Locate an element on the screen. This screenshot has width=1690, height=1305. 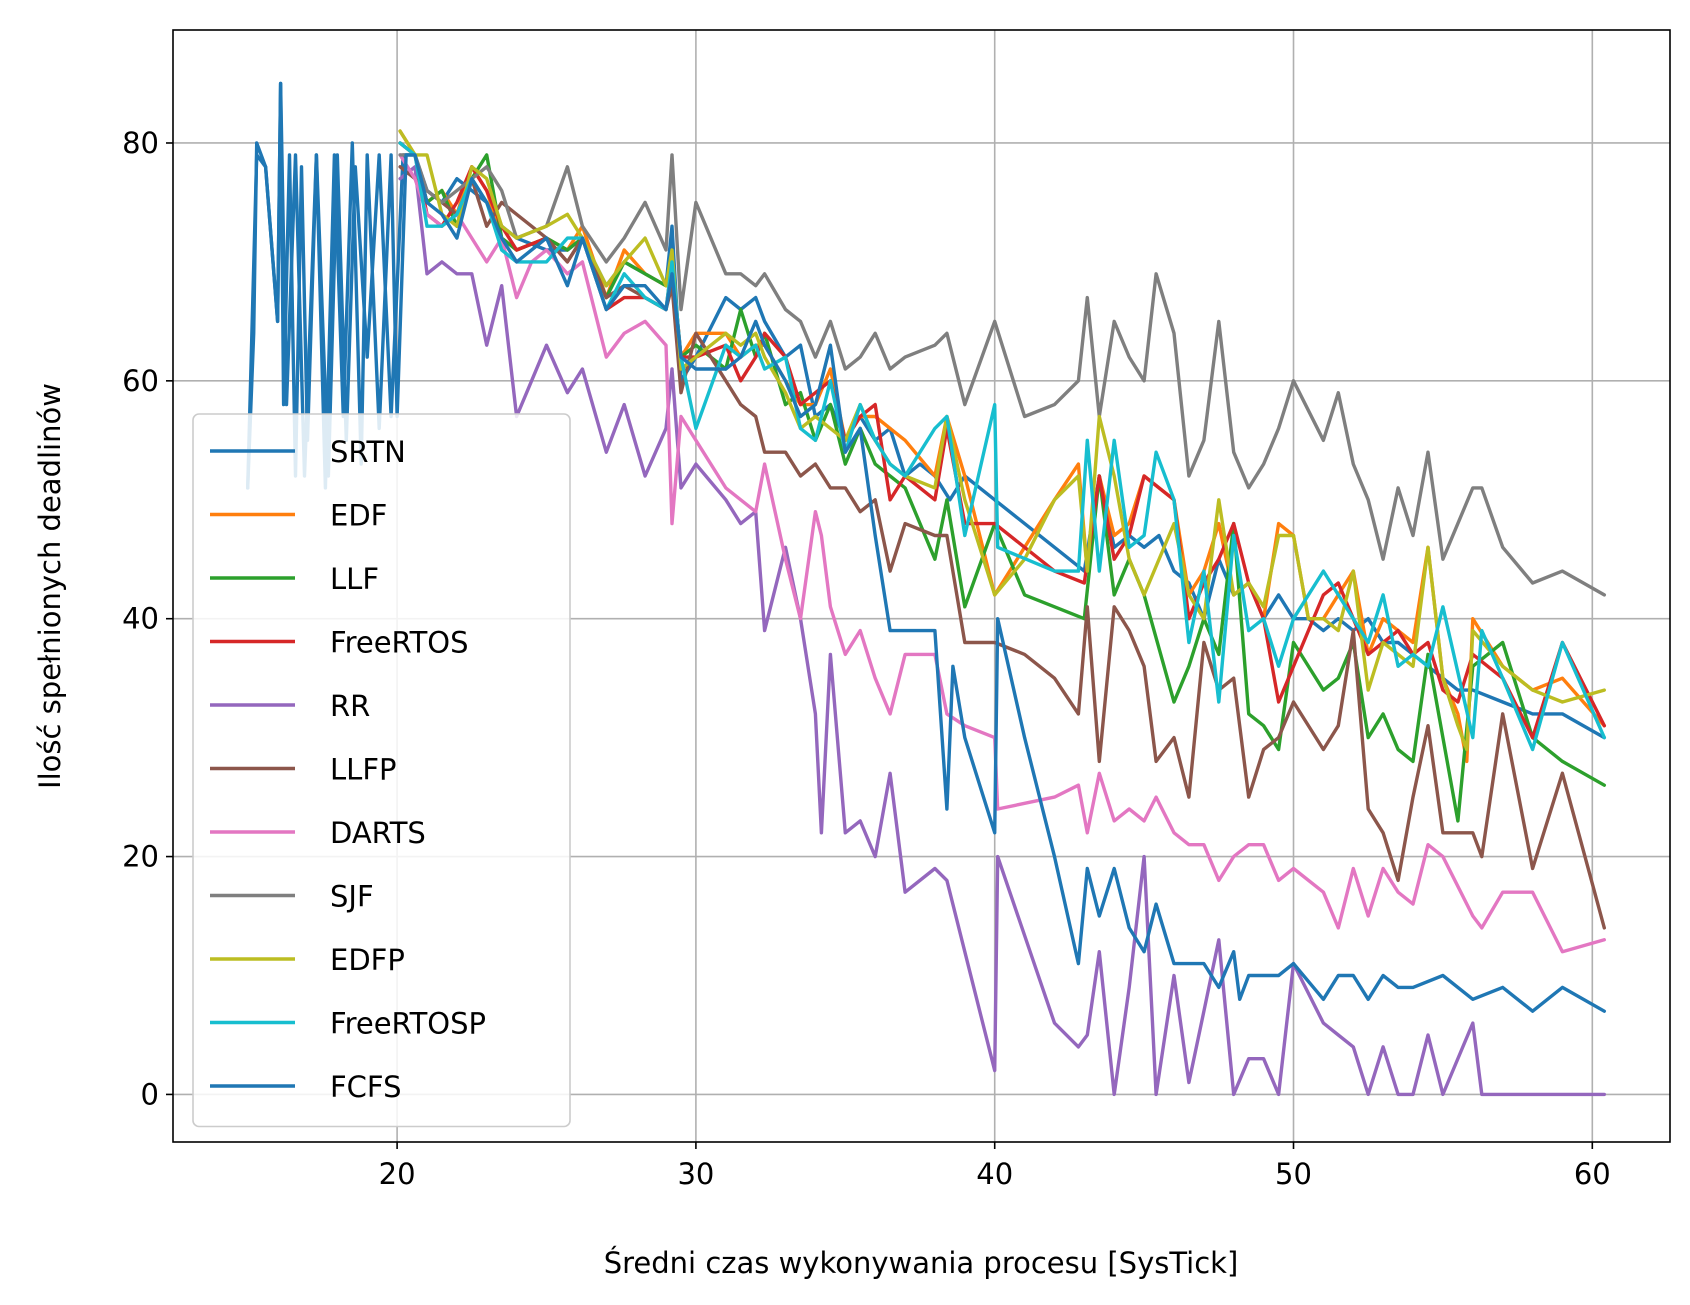
x-tick-label: 40 is located at coordinates (994, 1174).